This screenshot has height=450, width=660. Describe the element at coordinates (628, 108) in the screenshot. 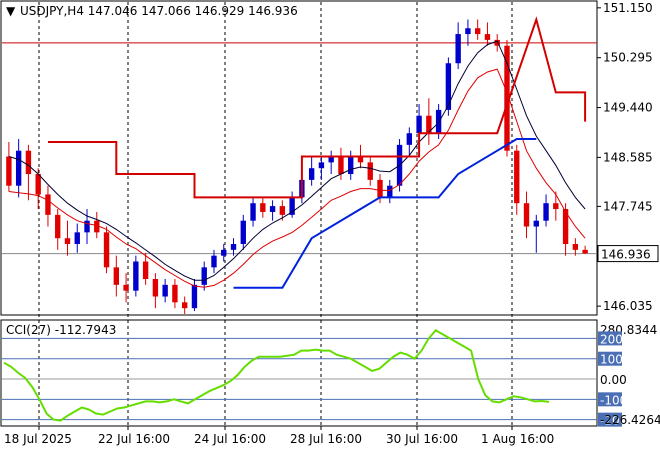

I see `price-label-2: 149.440` at that location.